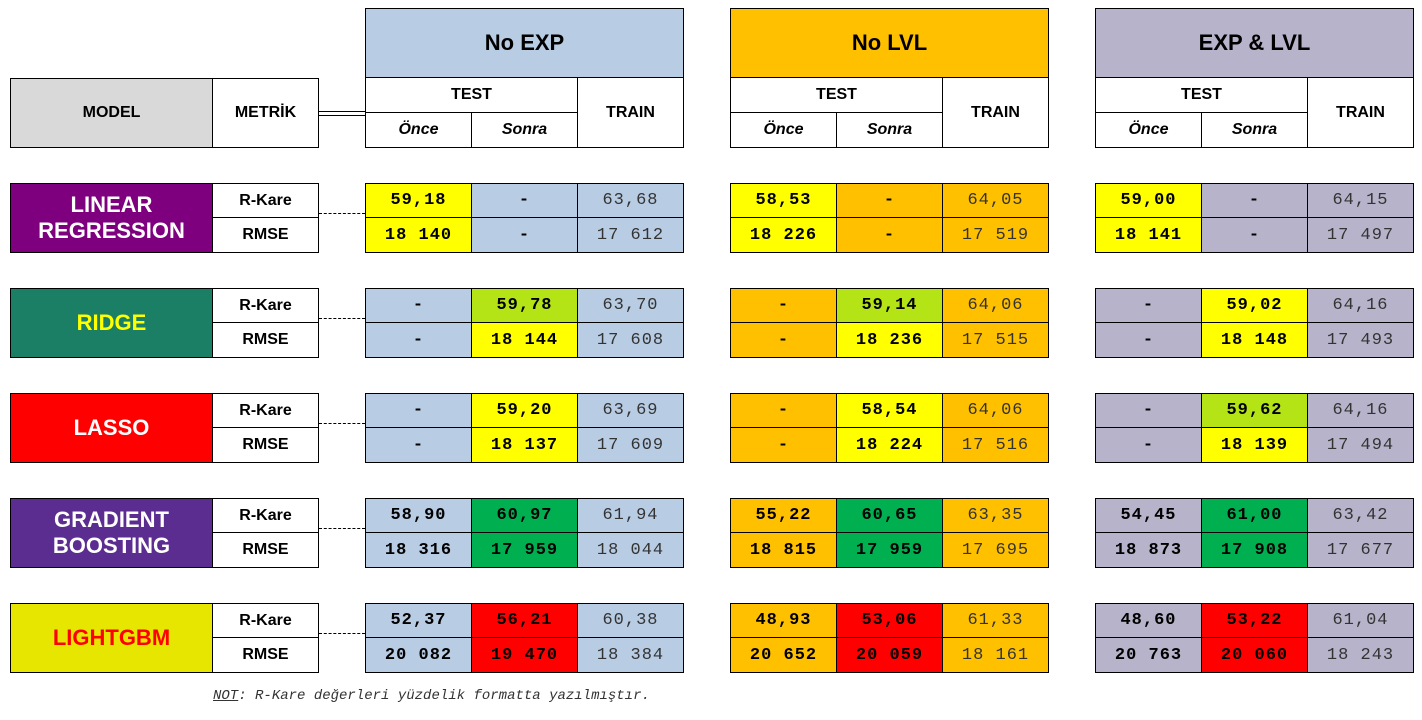  What do you see at coordinates (1254, 410) in the screenshot?
I see `value-after: 59,62` at bounding box center [1254, 410].